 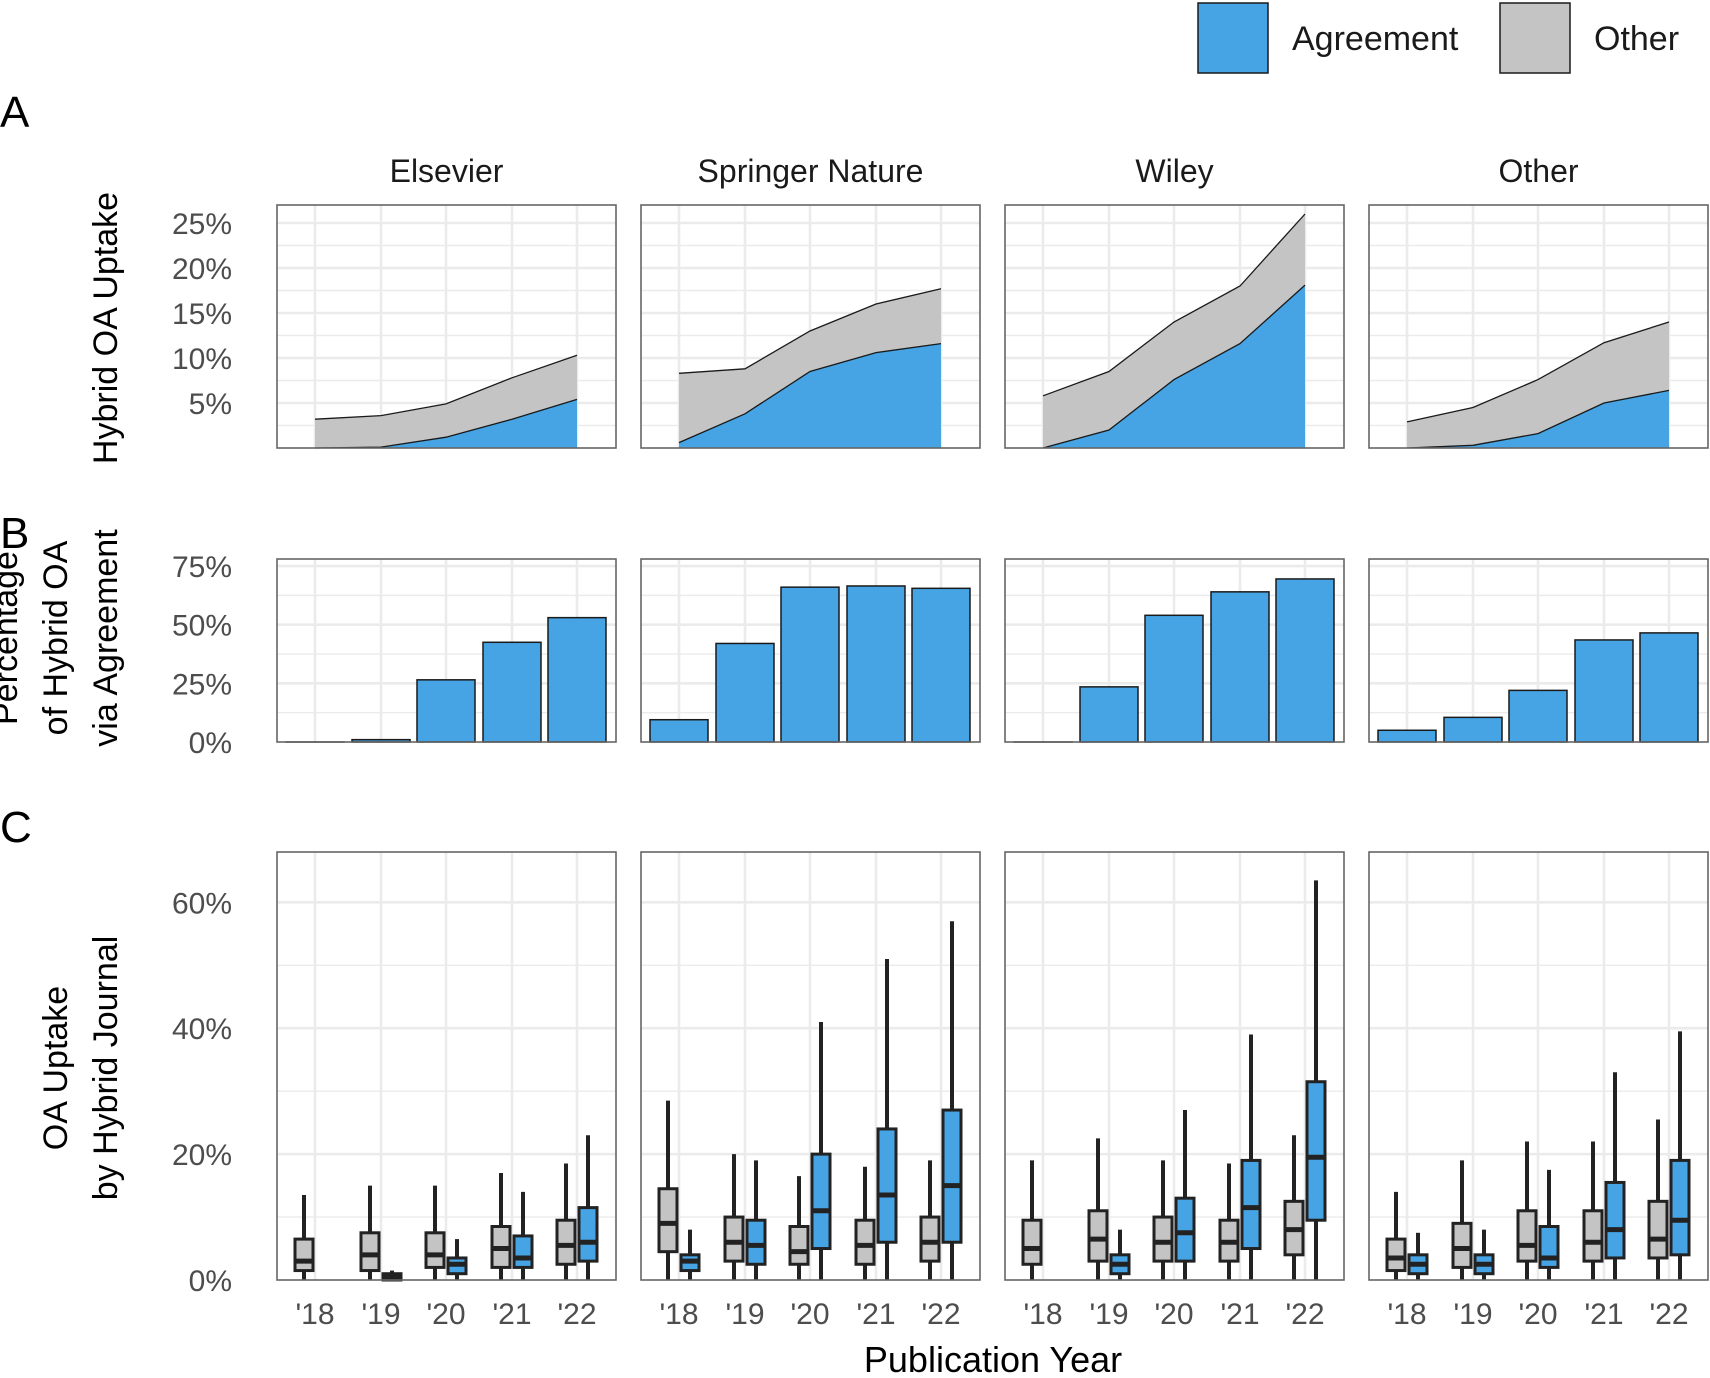 I want to click on panel-tag-c: C, so click(x=16, y=827).